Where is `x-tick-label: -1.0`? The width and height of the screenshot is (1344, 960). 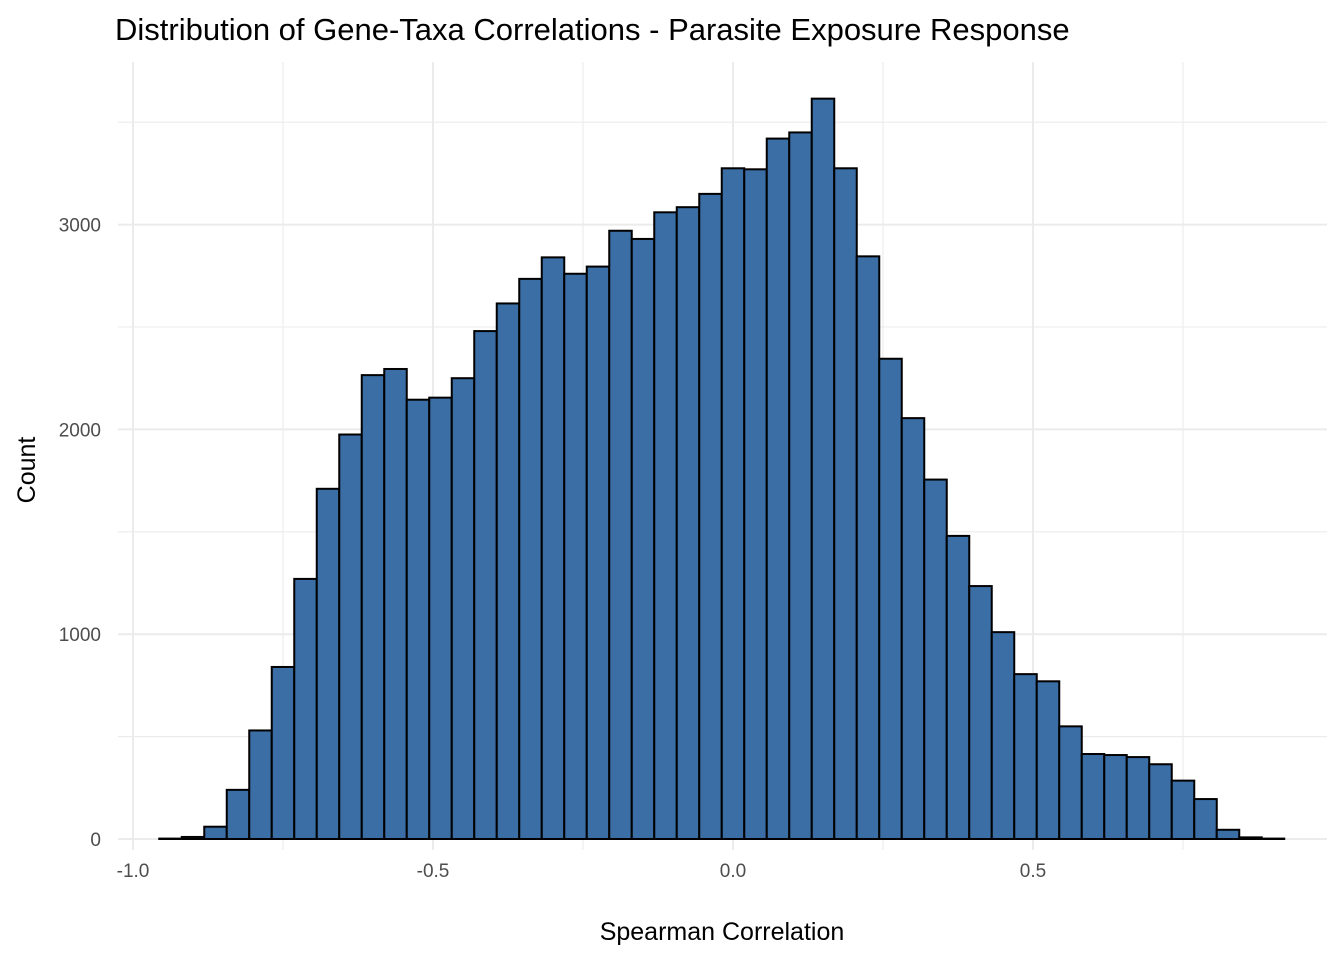
x-tick-label: -1.0 is located at coordinates (133, 871).